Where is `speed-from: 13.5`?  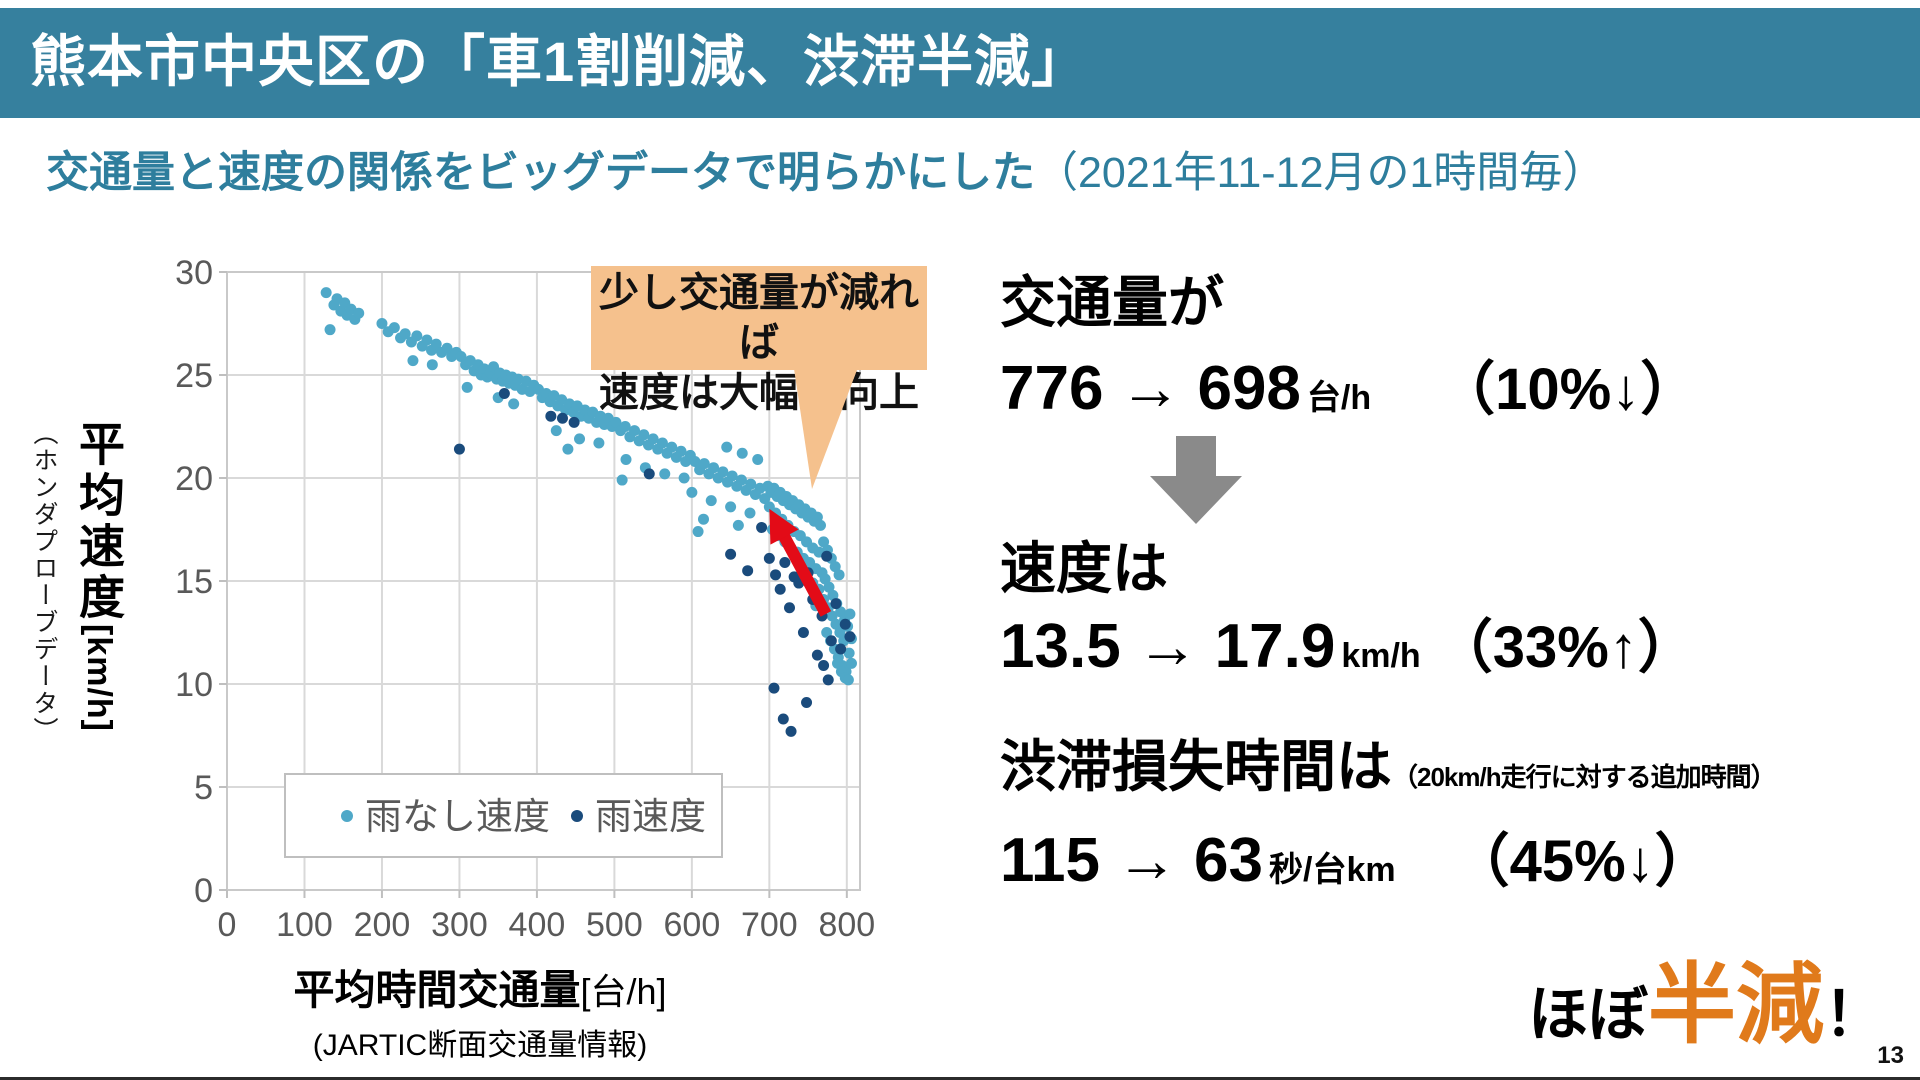 speed-from: 13.5 is located at coordinates (1060, 646).